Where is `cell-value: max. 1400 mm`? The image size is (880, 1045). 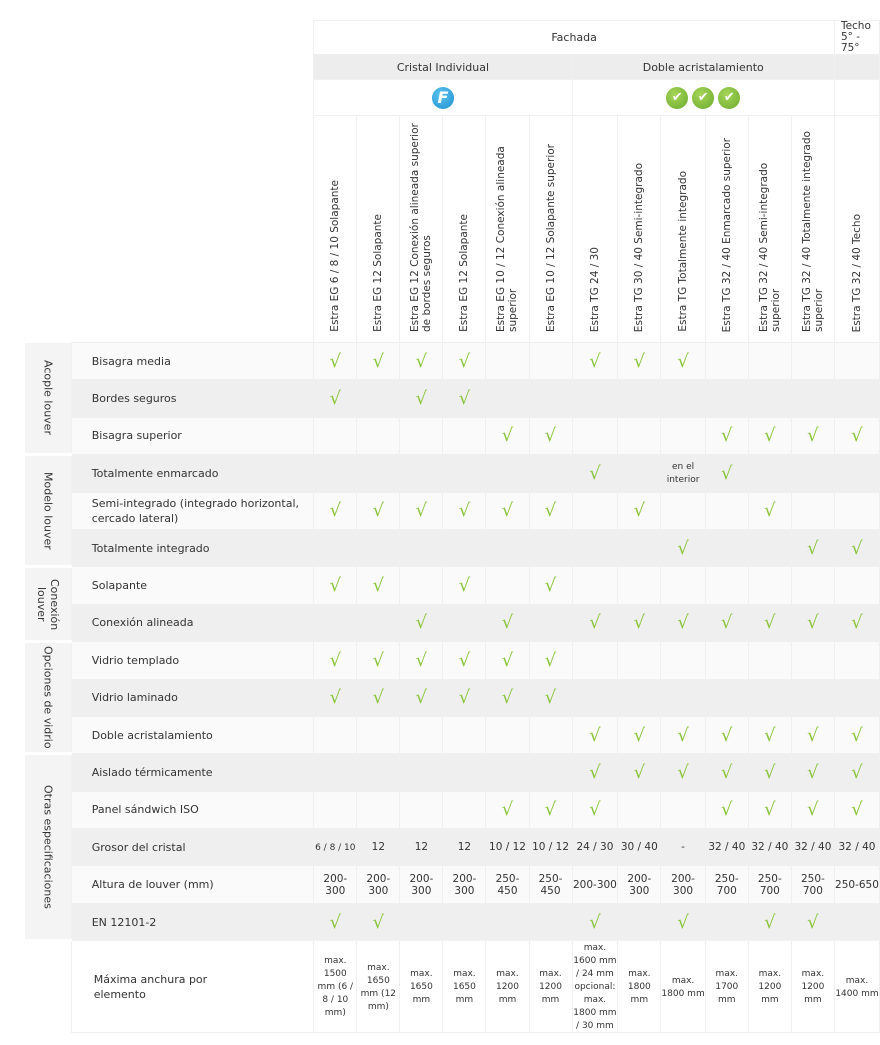
cell-value: max. 1400 mm is located at coordinates (857, 987).